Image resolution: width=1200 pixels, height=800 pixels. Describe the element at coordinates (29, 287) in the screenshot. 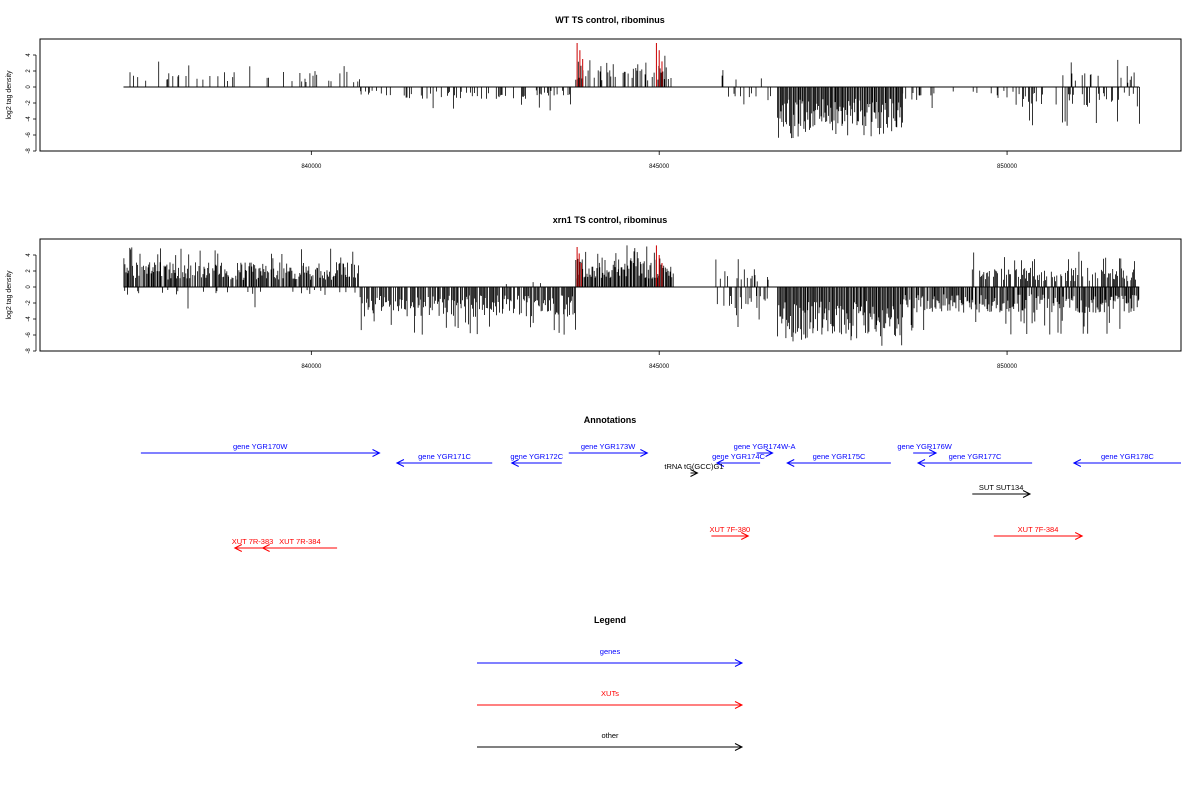

I see `xrn1-y-tick-label: 0` at that location.